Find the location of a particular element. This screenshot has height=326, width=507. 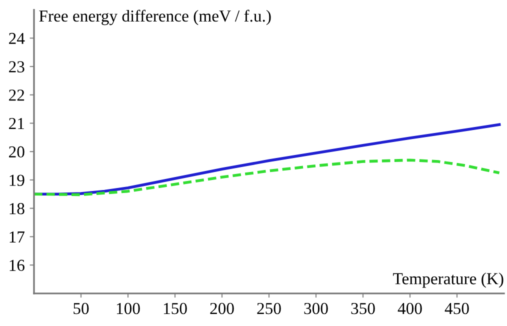

x-tick-label: 300 is located at coordinates (316, 308).